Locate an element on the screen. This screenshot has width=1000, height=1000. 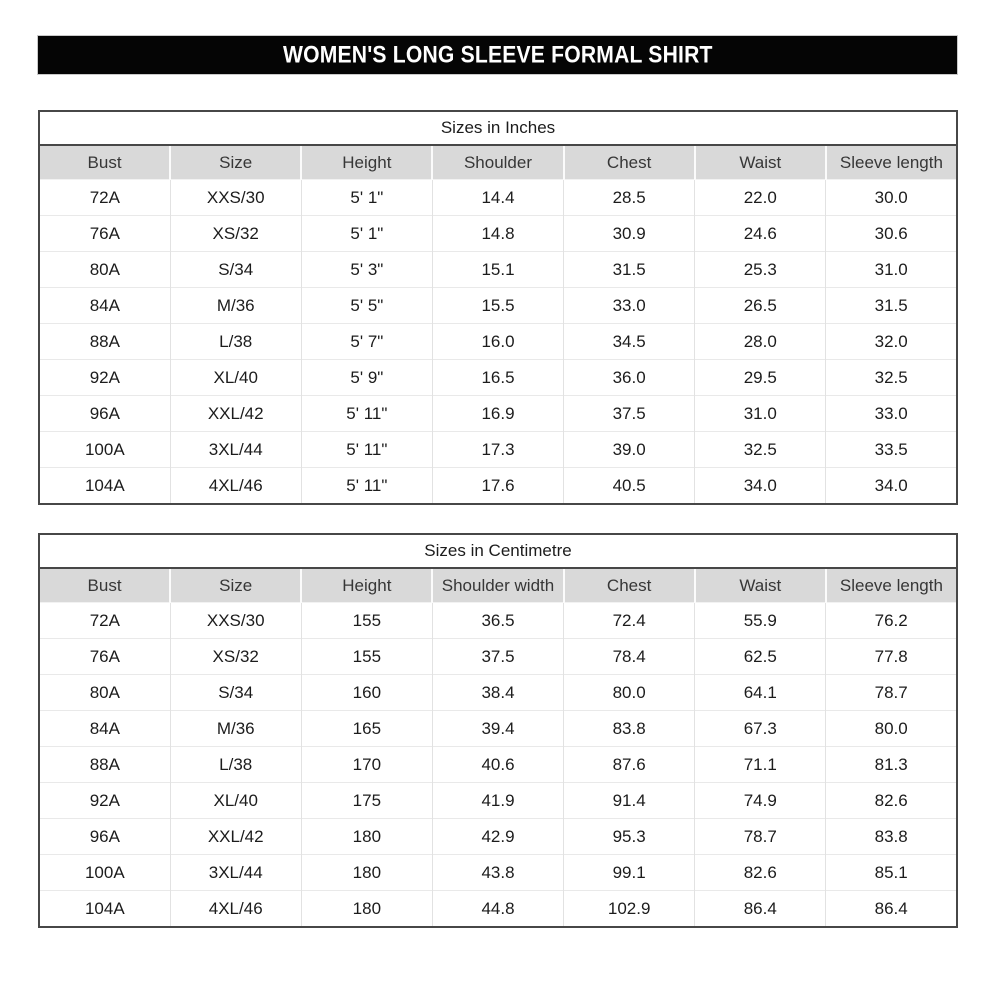
table-cell: 64.1 is located at coordinates (760, 692).